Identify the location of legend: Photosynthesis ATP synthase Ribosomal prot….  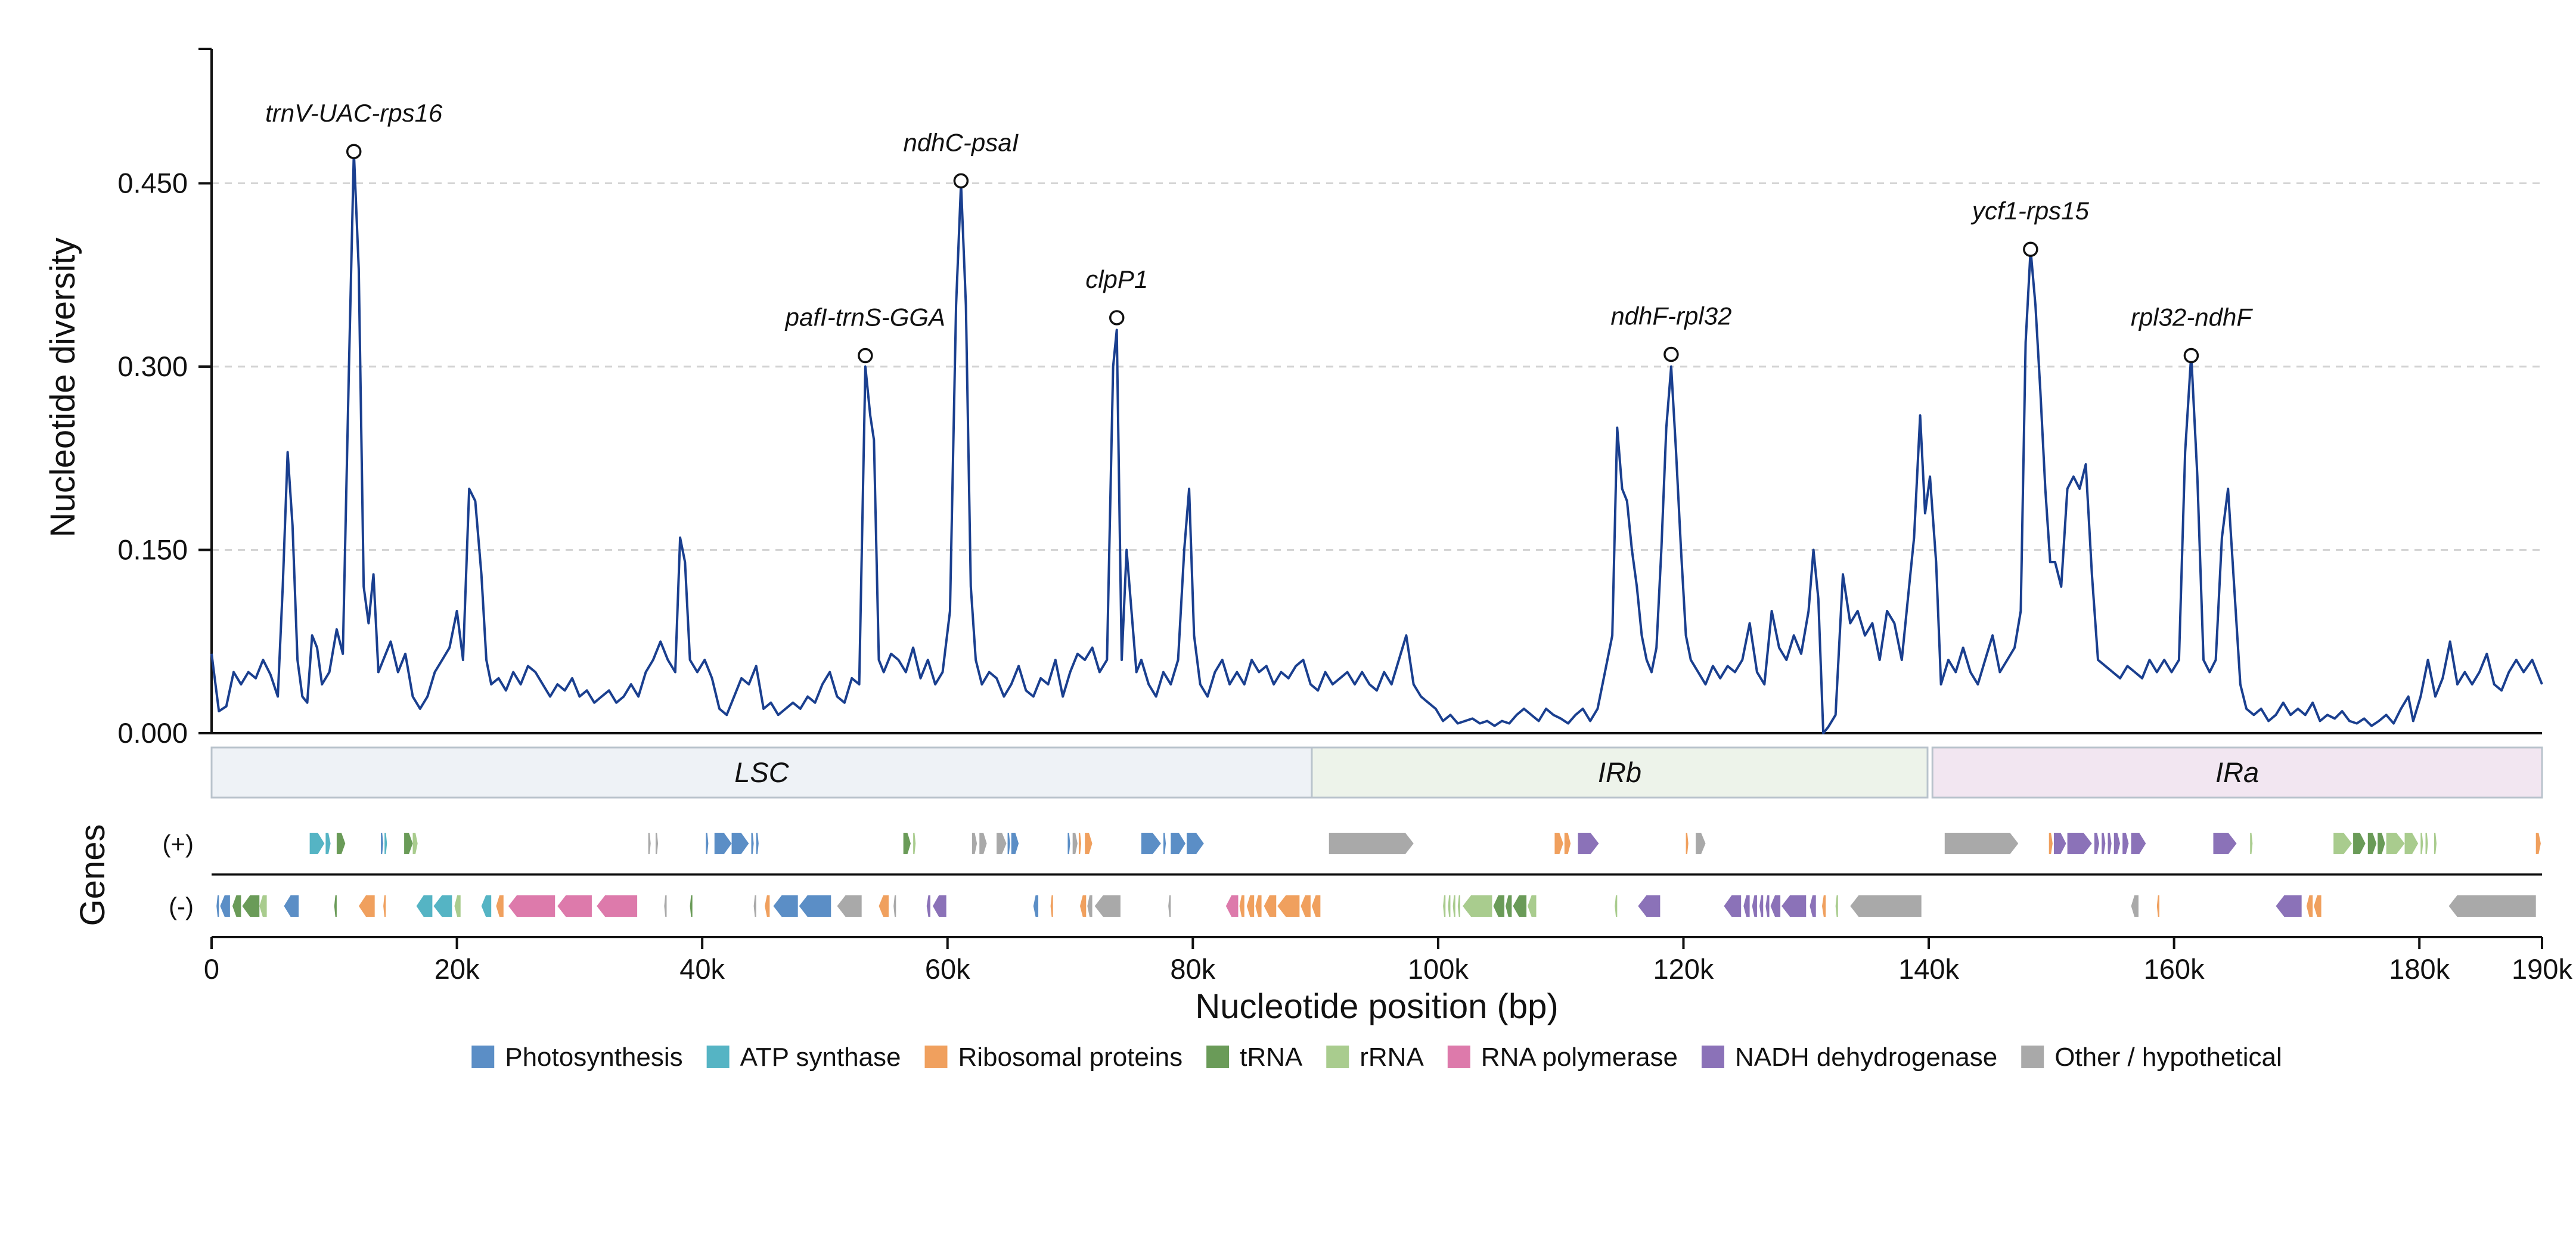
(1376, 1057).